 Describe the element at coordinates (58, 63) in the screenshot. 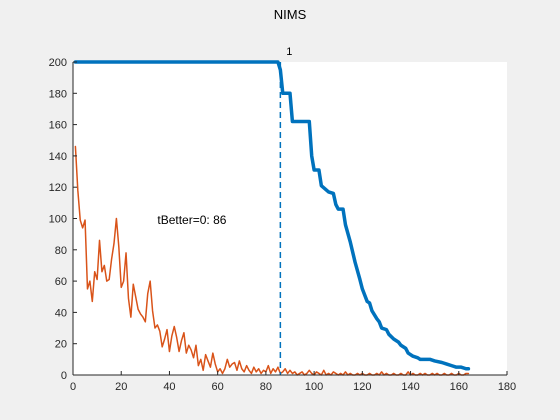

I see `y-tick-label: 200` at that location.